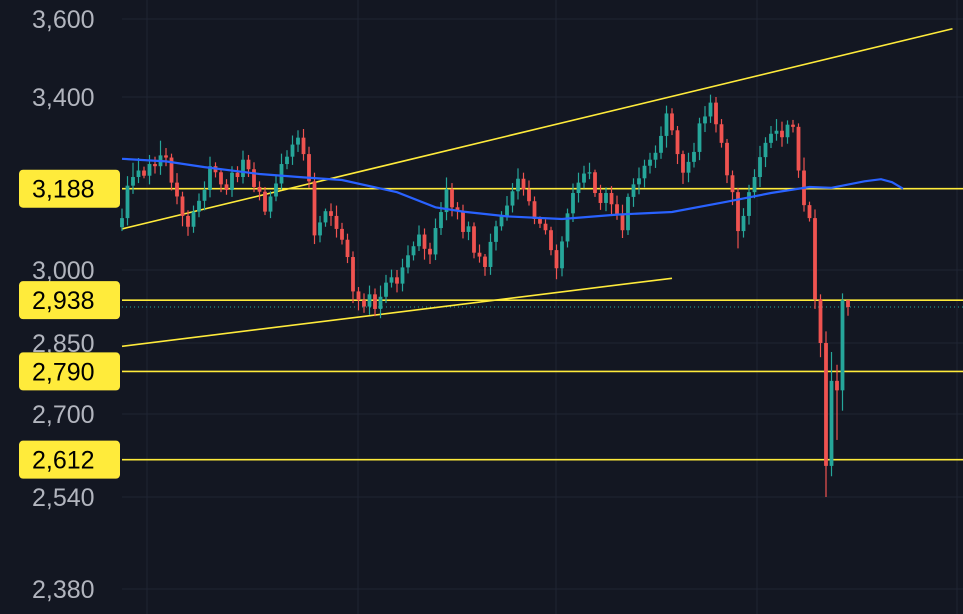 The height and width of the screenshot is (614, 963). Describe the element at coordinates (63, 498) in the screenshot. I see `y-tick-label: 2,540` at that location.